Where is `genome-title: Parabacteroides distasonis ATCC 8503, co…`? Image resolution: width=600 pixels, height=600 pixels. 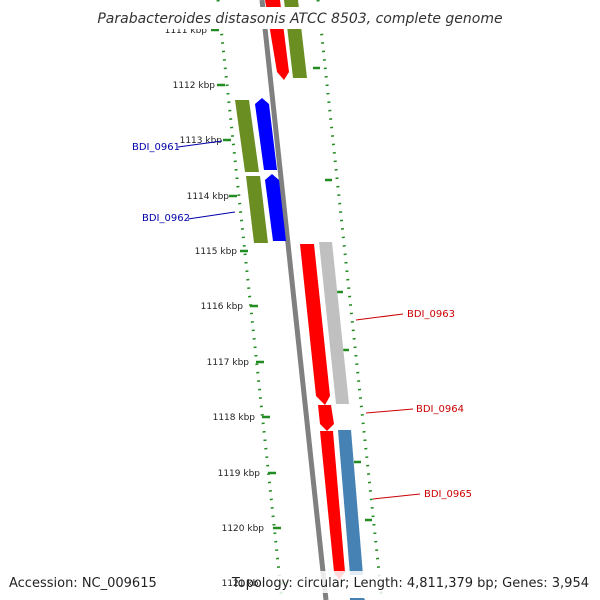 genome-title: Parabacteroides distasonis ATCC 8503, co… is located at coordinates (299, 19).